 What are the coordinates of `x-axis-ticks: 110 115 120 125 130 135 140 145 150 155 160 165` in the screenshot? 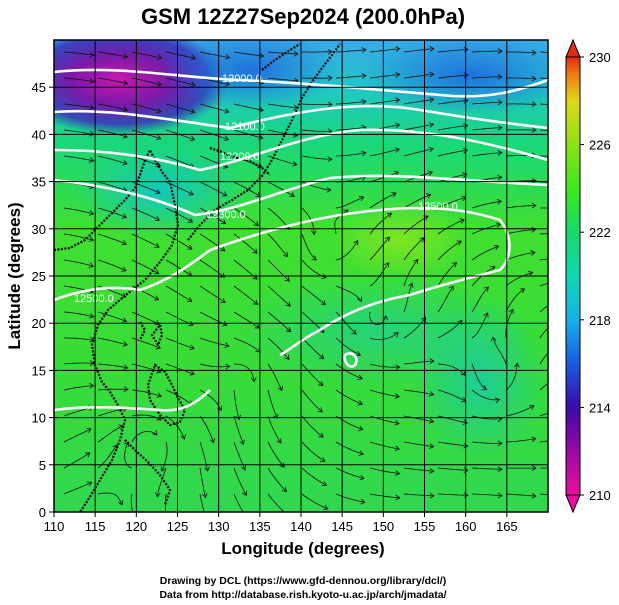 It's located at (281, 523).